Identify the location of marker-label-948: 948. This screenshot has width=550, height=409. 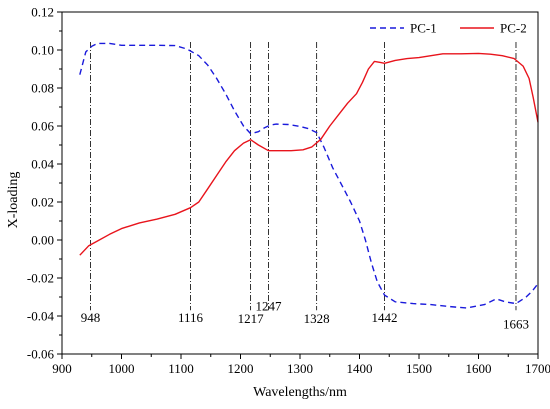
(91, 317).